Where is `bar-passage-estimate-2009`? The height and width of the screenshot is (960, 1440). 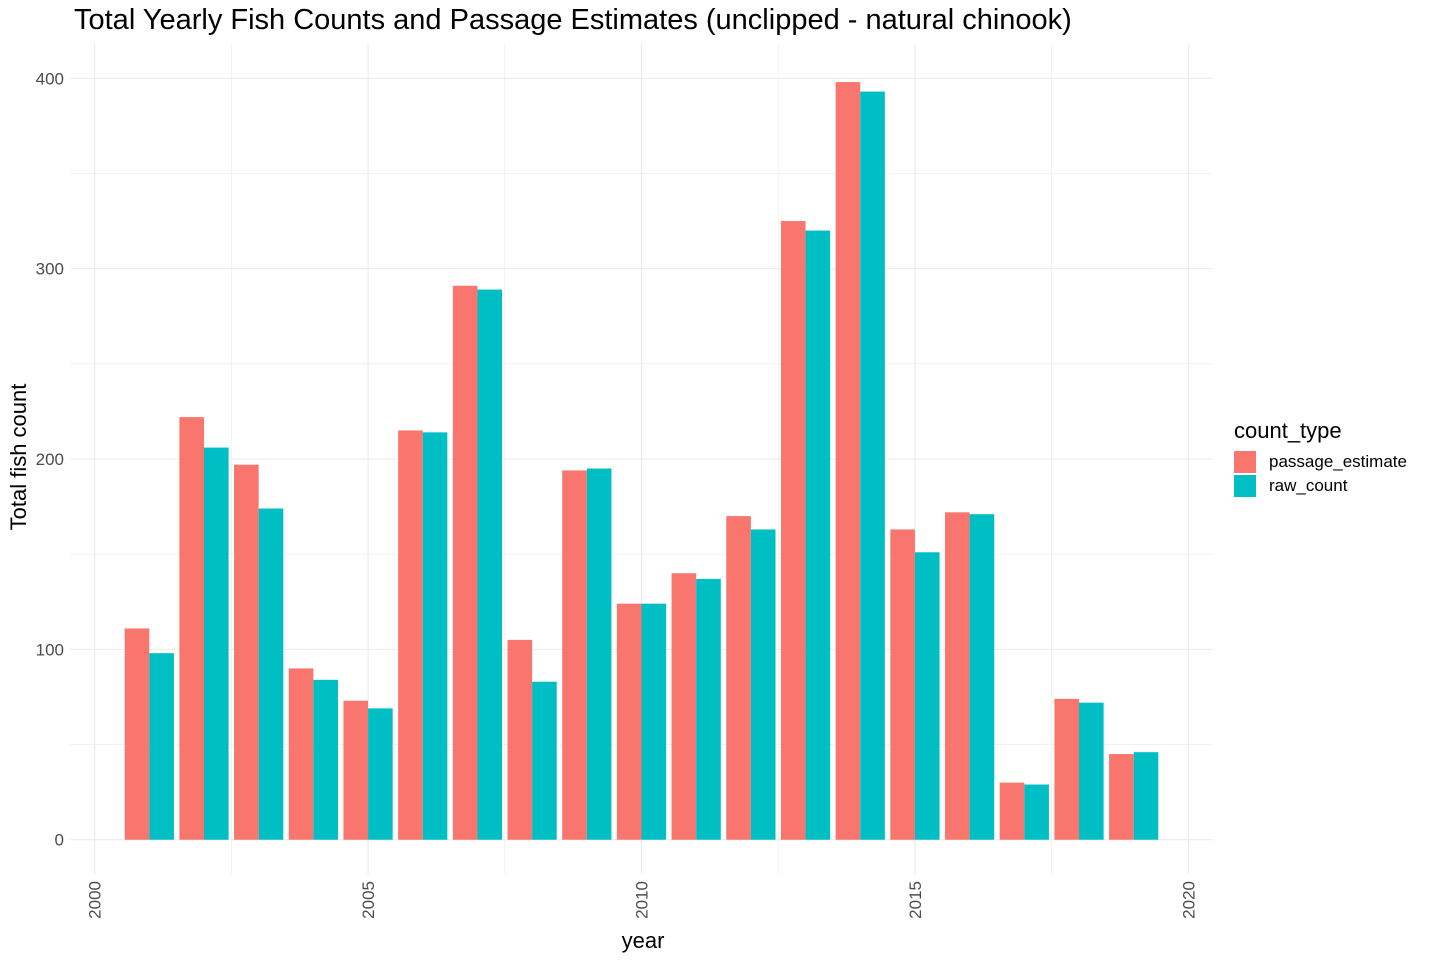 bar-passage-estimate-2009 is located at coordinates (574, 655).